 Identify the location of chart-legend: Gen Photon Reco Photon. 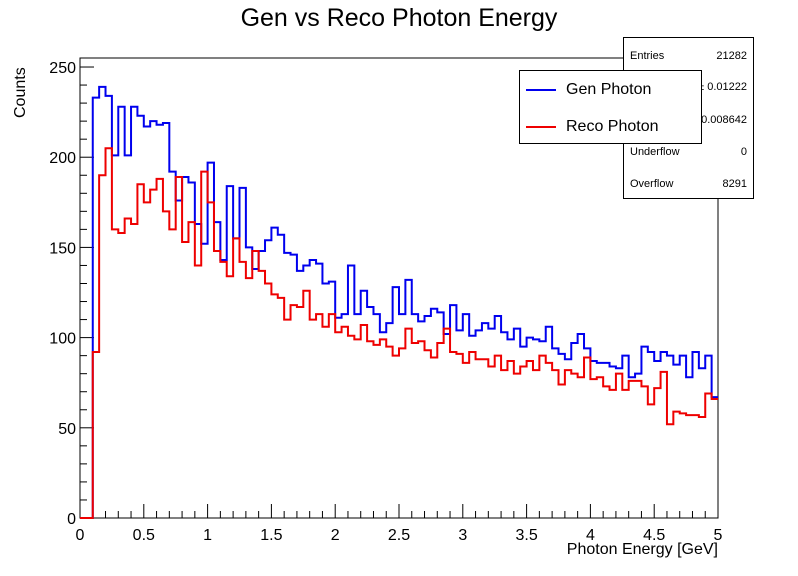
(610, 107).